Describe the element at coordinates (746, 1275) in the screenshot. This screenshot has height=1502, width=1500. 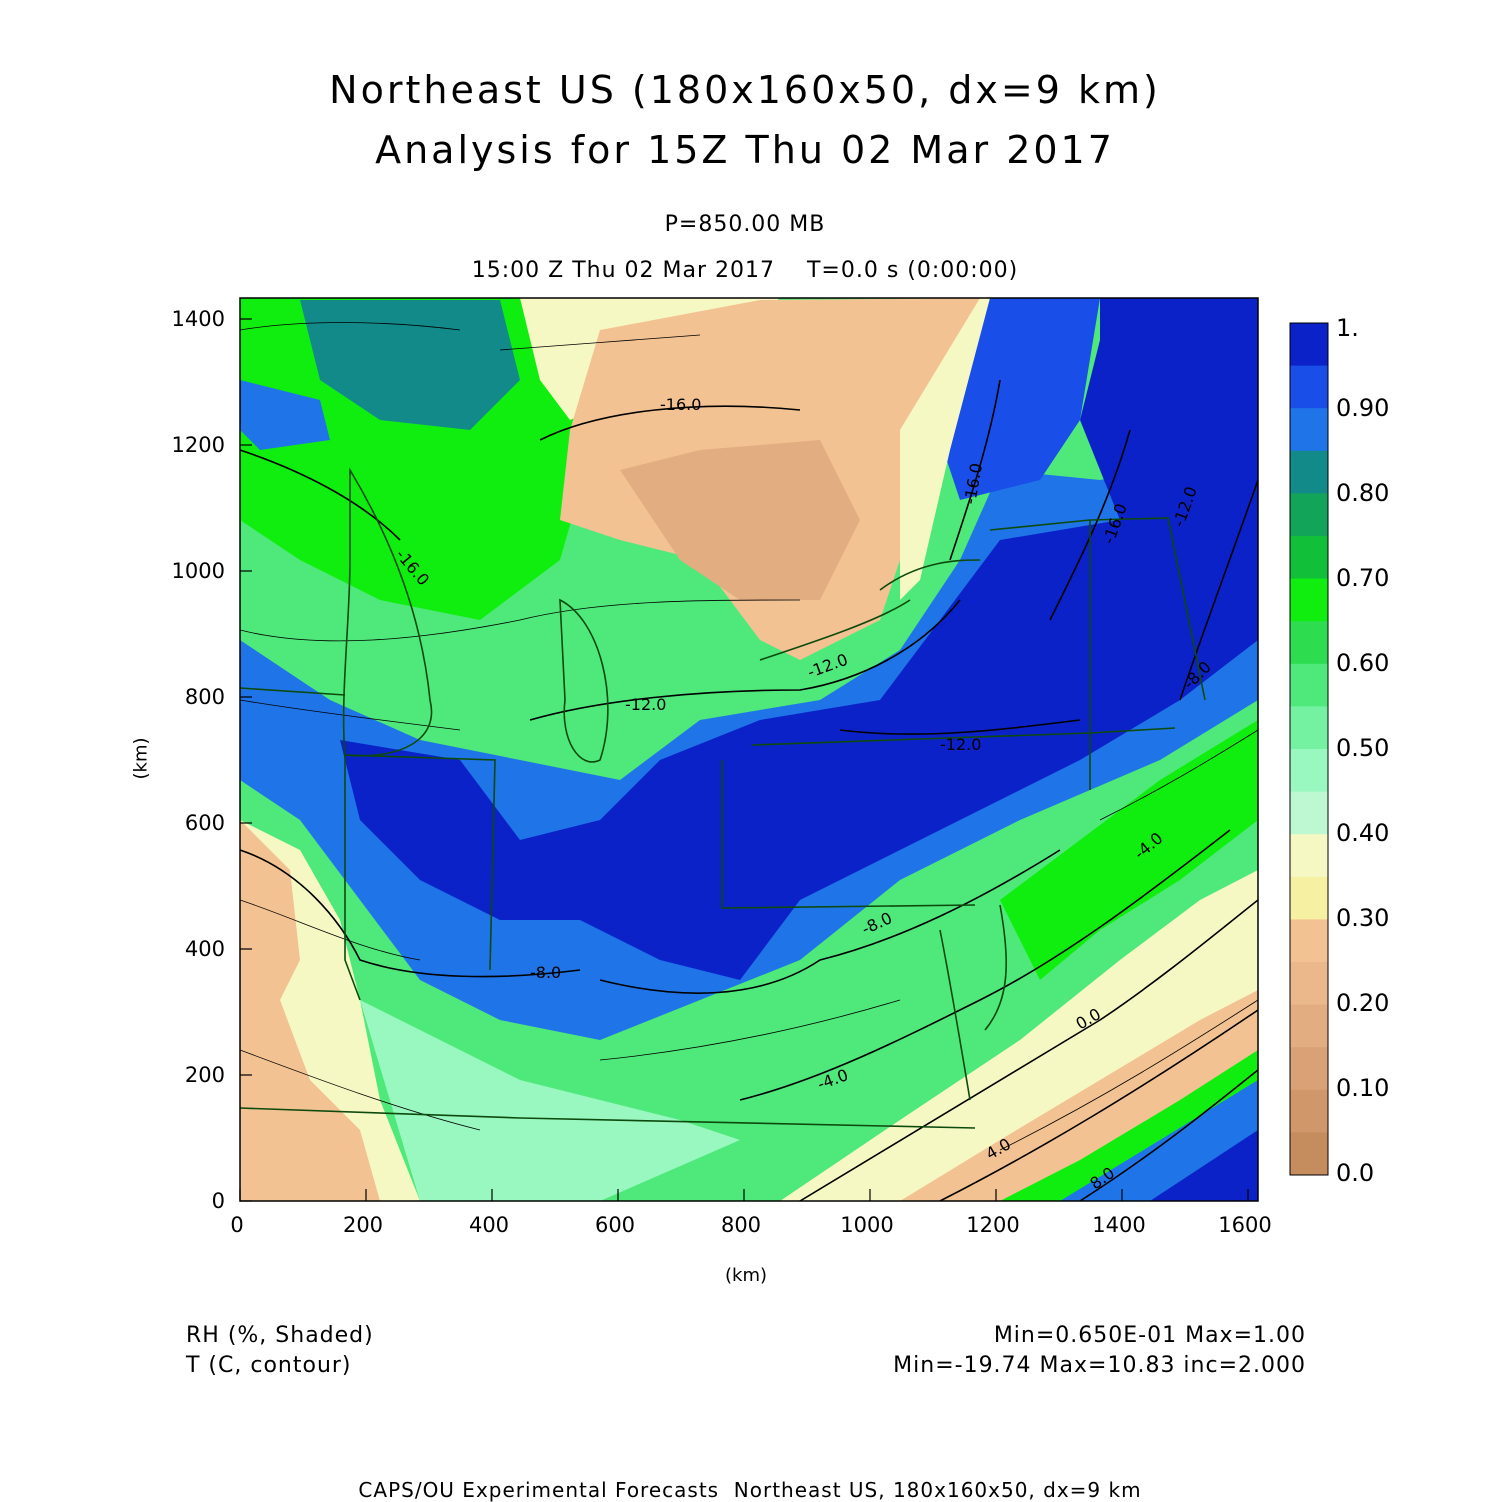
I see `x-axis-label: (km)` at that location.